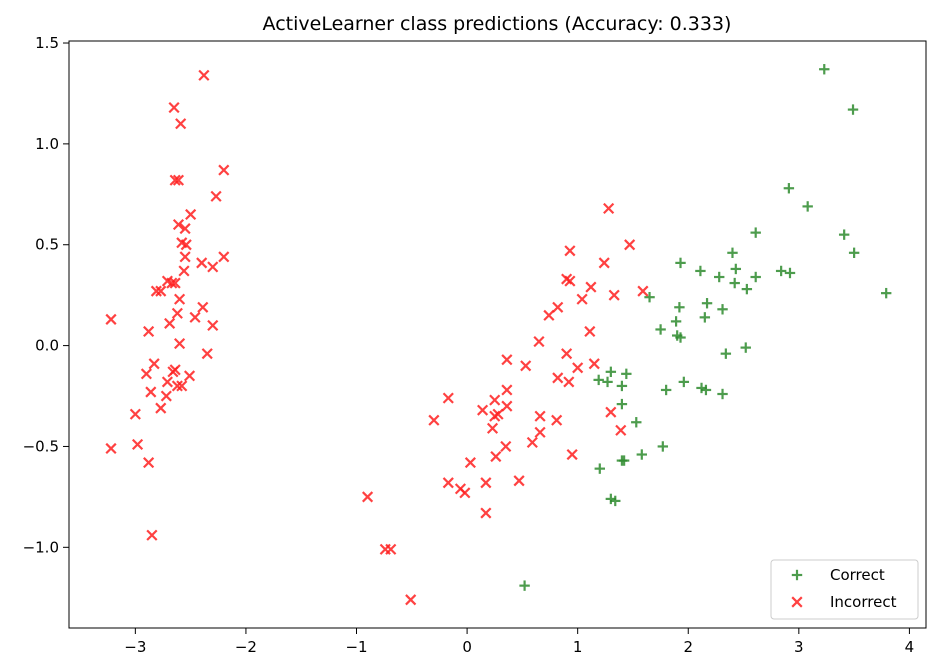  Describe the element at coordinates (47, 144) in the screenshot. I see `y-tick-label: 1.0` at that location.